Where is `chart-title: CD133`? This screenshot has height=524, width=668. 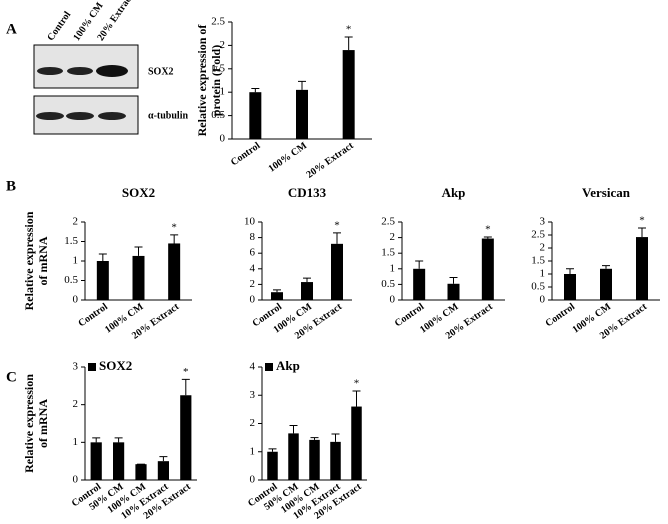 chart-title: CD133 is located at coordinates (307, 192).